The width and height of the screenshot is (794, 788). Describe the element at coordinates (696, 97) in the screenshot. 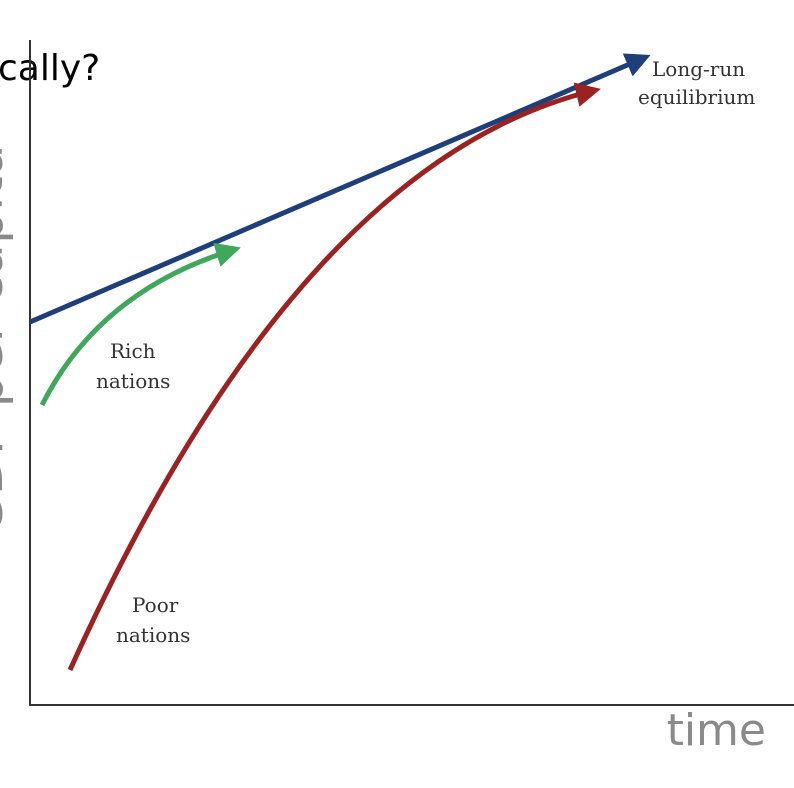

I see `long-run-label: equilibrium` at that location.